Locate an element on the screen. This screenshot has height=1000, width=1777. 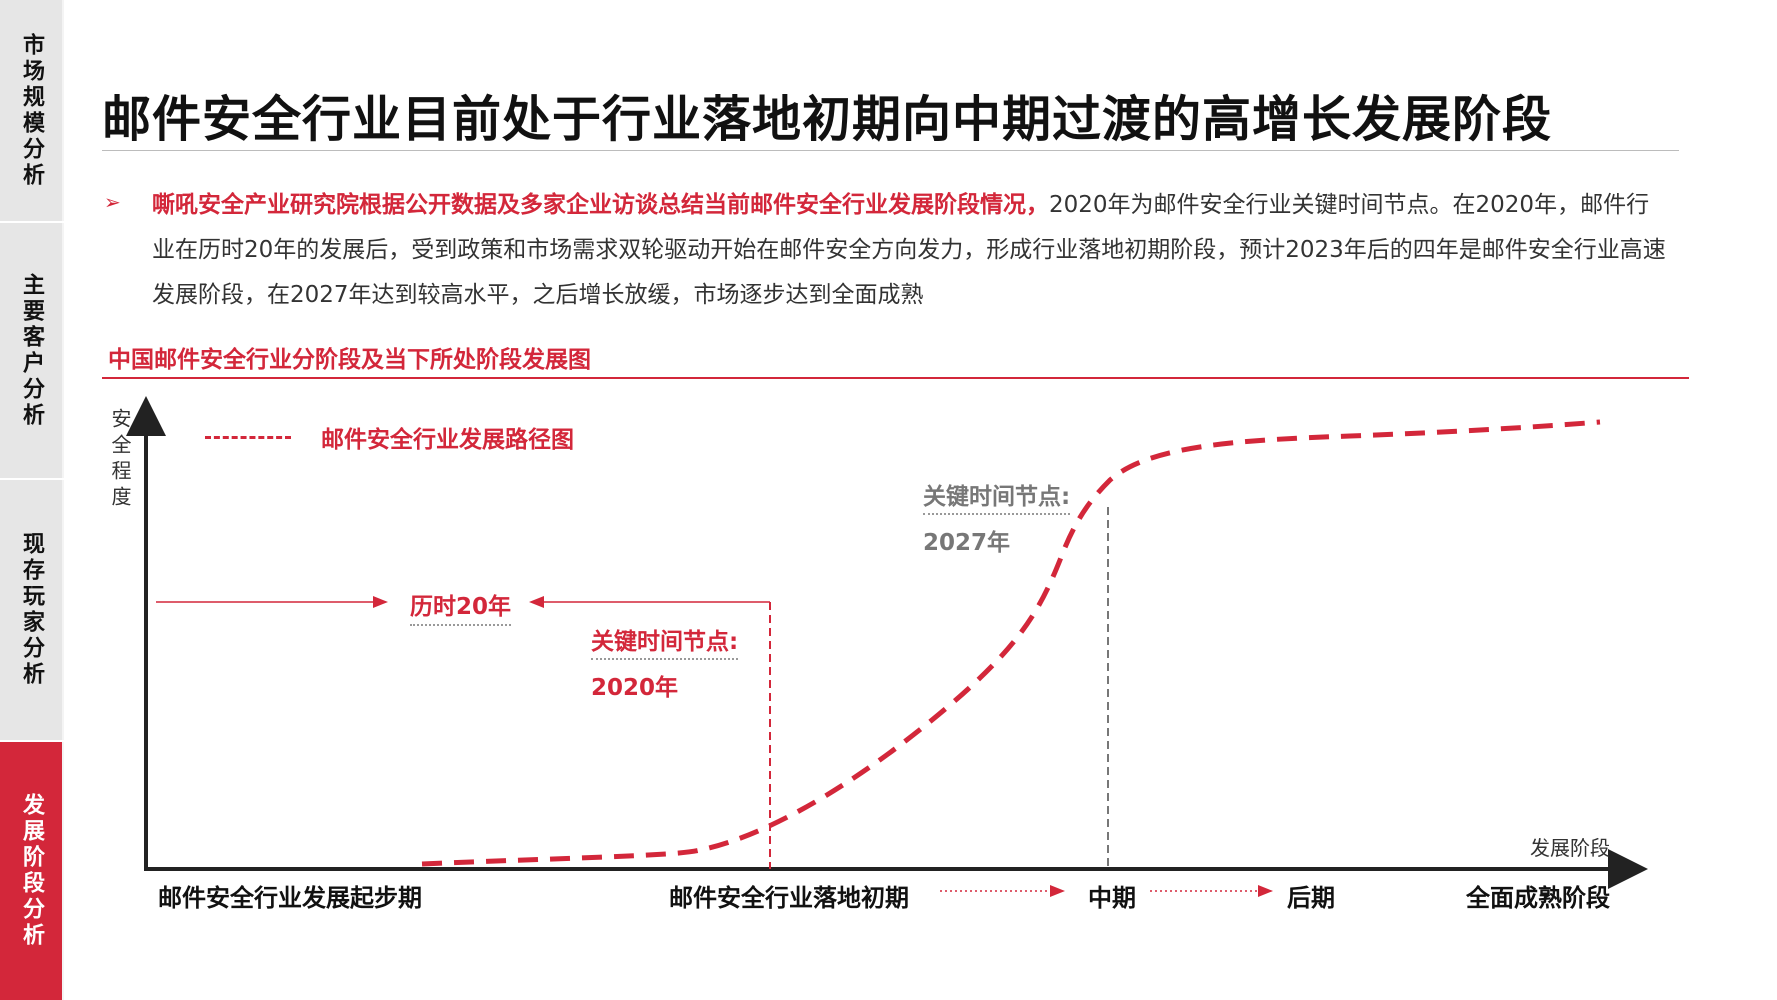
y-axis-label: 安全程度 is located at coordinates (120, 460).